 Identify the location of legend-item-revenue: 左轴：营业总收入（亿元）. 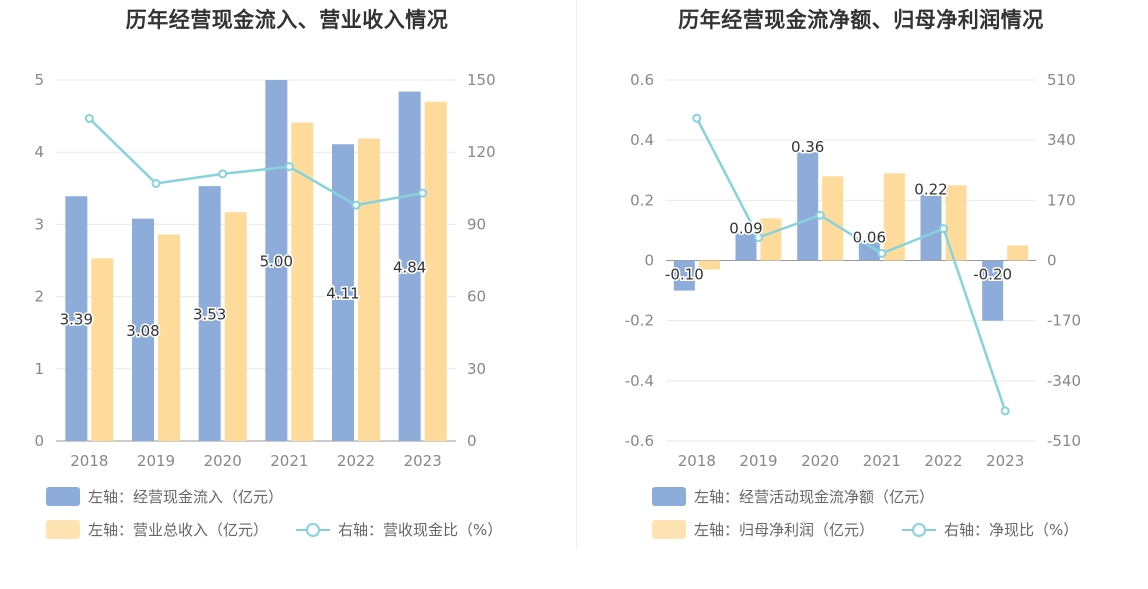
(157, 529).